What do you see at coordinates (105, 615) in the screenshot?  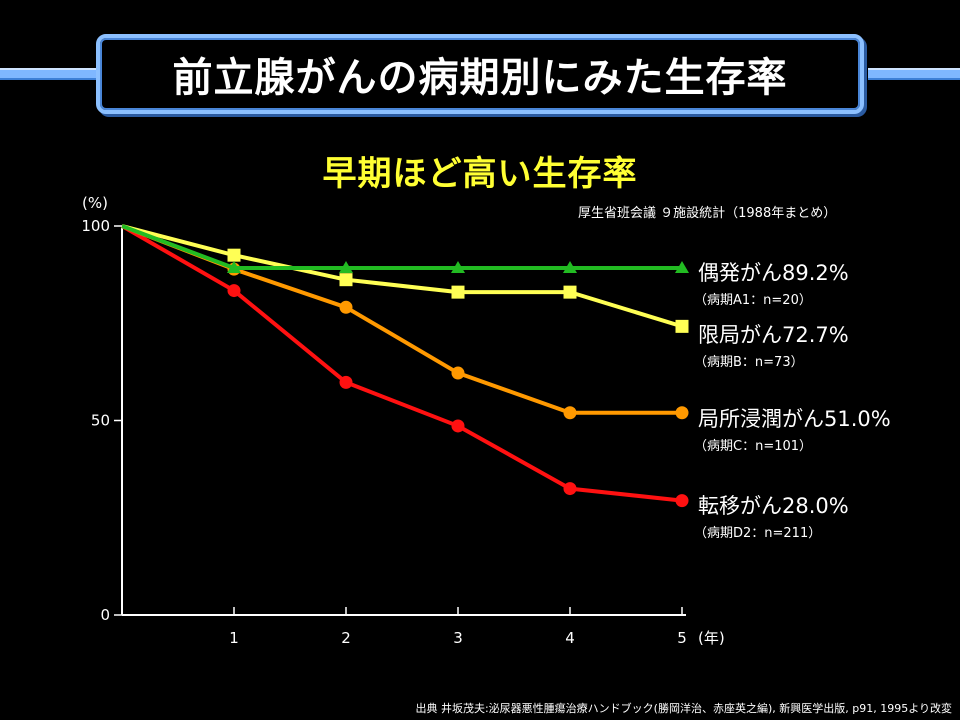 I see `y-tick-label: 0` at bounding box center [105, 615].